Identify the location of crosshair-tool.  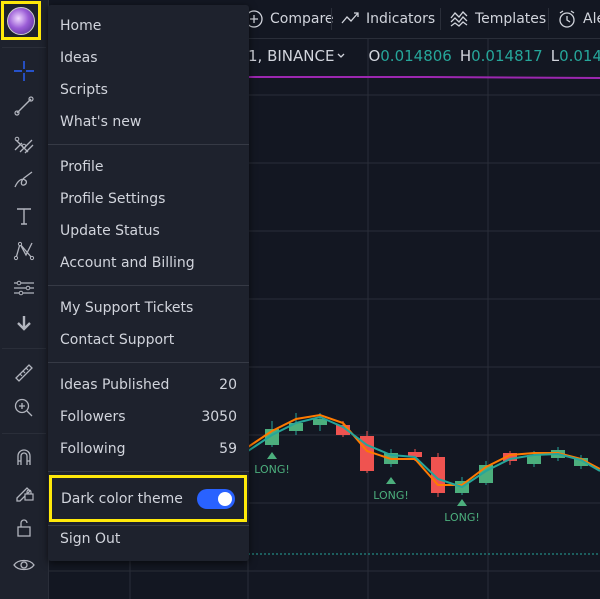
(24, 71).